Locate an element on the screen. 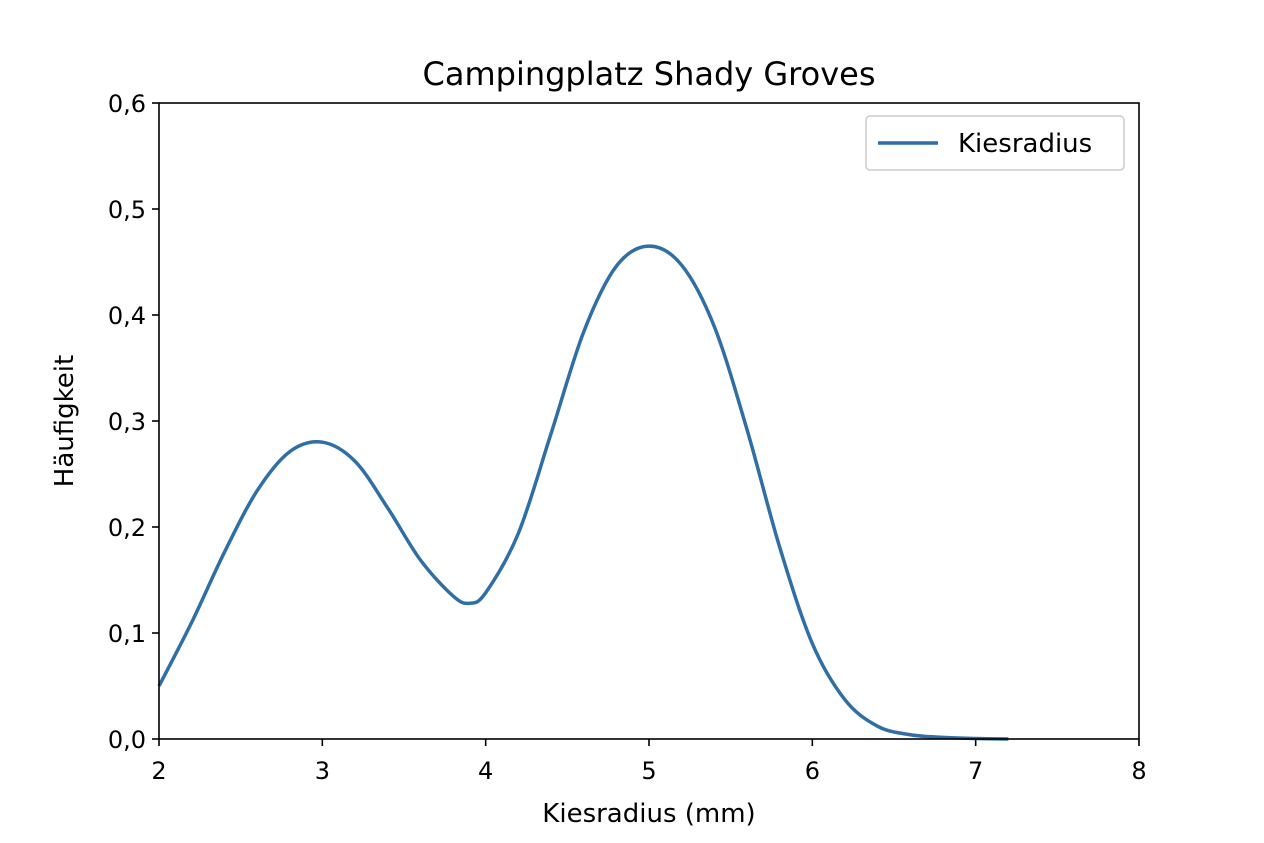 Image resolution: width=1264 pixels, height=843 pixels. x-tick-label: 8 is located at coordinates (1138, 771).